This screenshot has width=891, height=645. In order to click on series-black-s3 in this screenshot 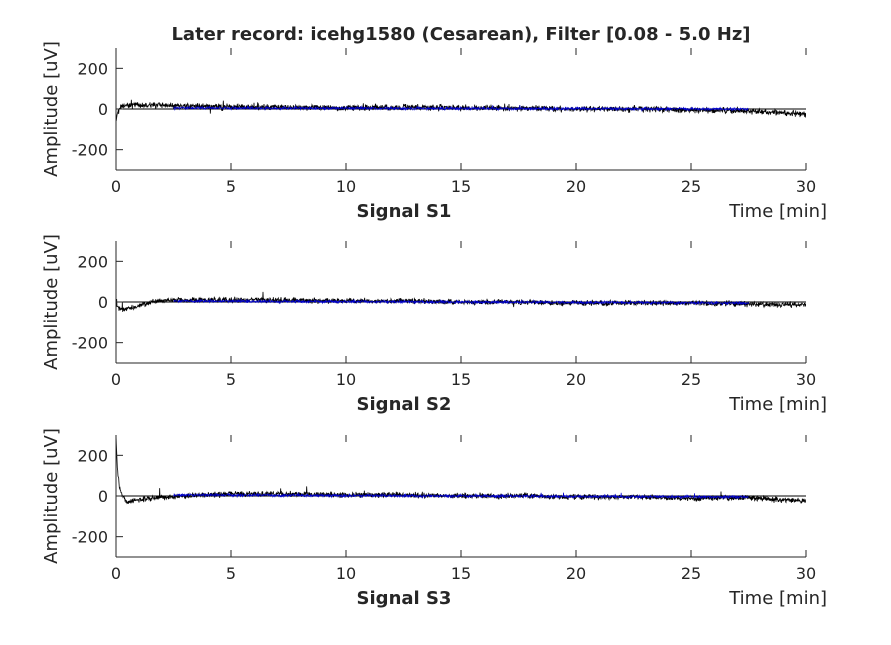, I will do `click(461, 470)`.